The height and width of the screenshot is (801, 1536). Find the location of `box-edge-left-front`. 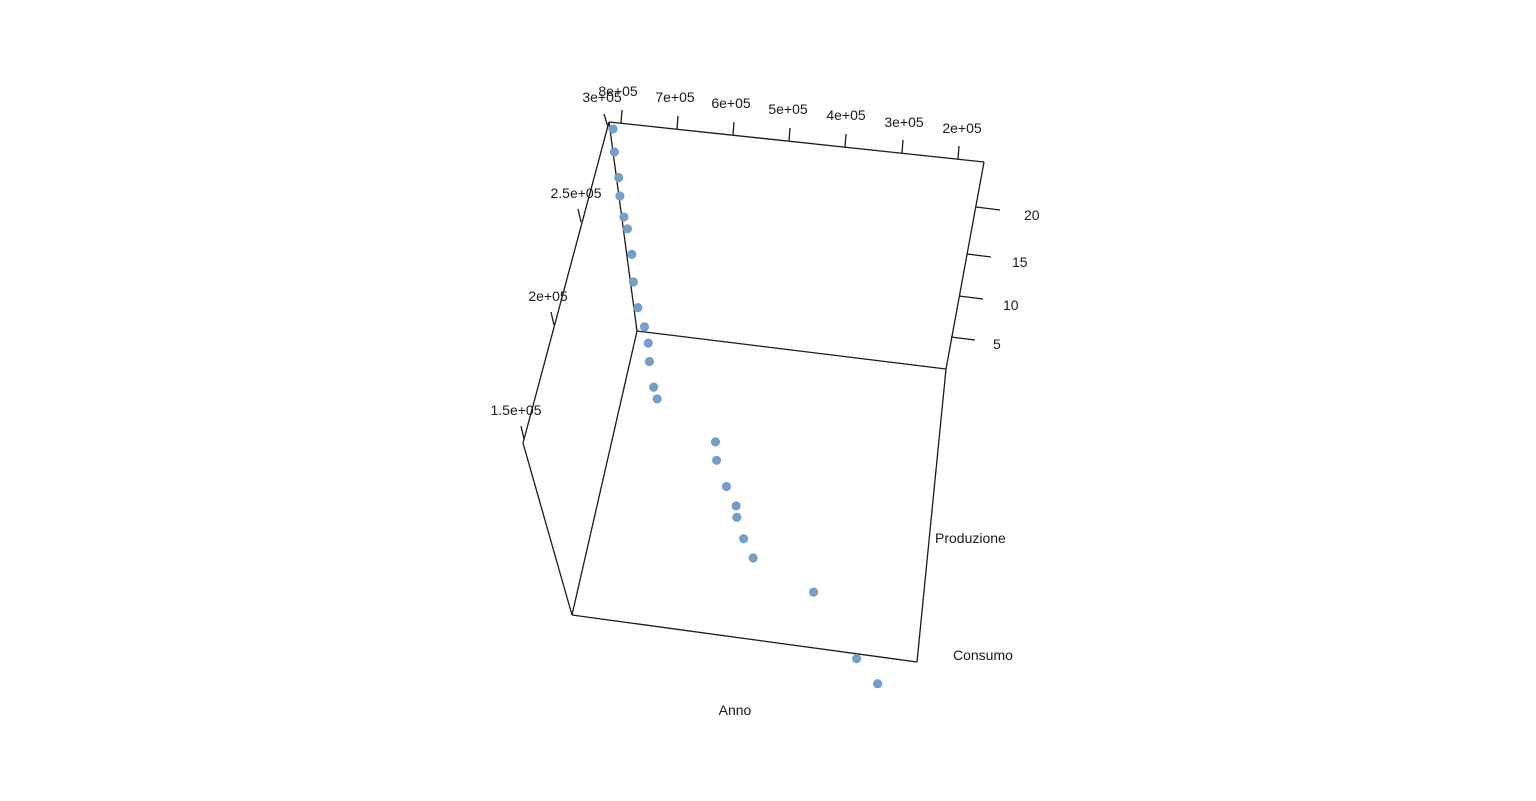

box-edge-left-front is located at coordinates (547, 529).